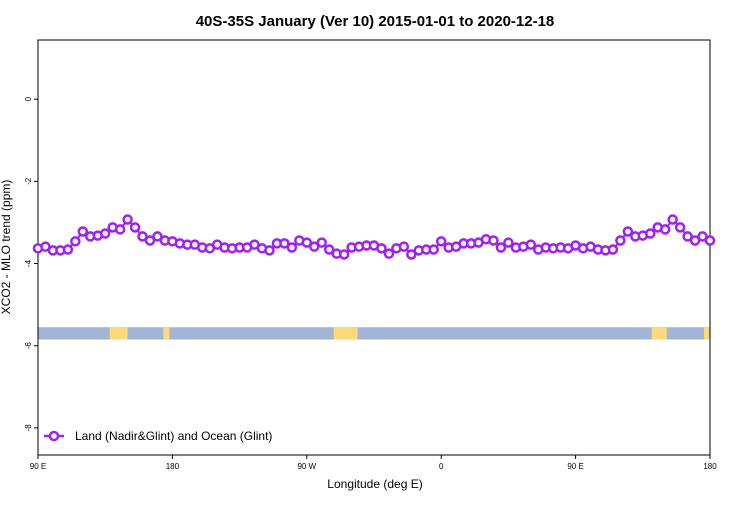  What do you see at coordinates (306, 466) in the screenshot?
I see `x-tick-label: 90 W` at bounding box center [306, 466].